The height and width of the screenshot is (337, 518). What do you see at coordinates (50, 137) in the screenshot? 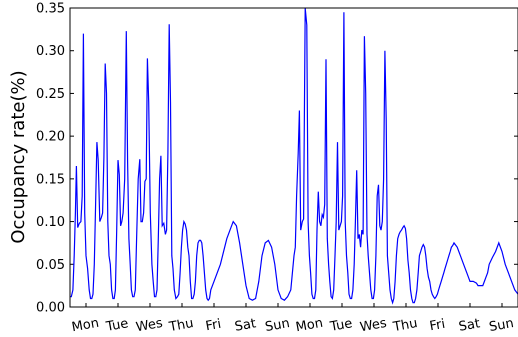
I see `y-tick-label: 0.20` at bounding box center [50, 137].